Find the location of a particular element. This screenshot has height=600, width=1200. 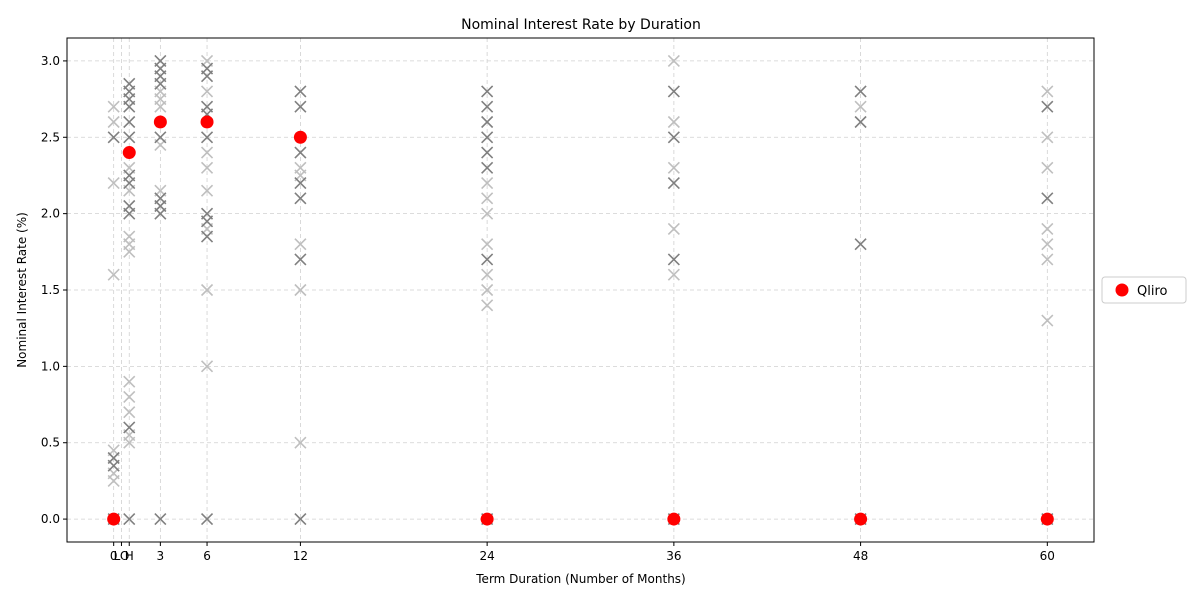

x-axis-label: Term Duration (Number of Months) is located at coordinates (580, 579).